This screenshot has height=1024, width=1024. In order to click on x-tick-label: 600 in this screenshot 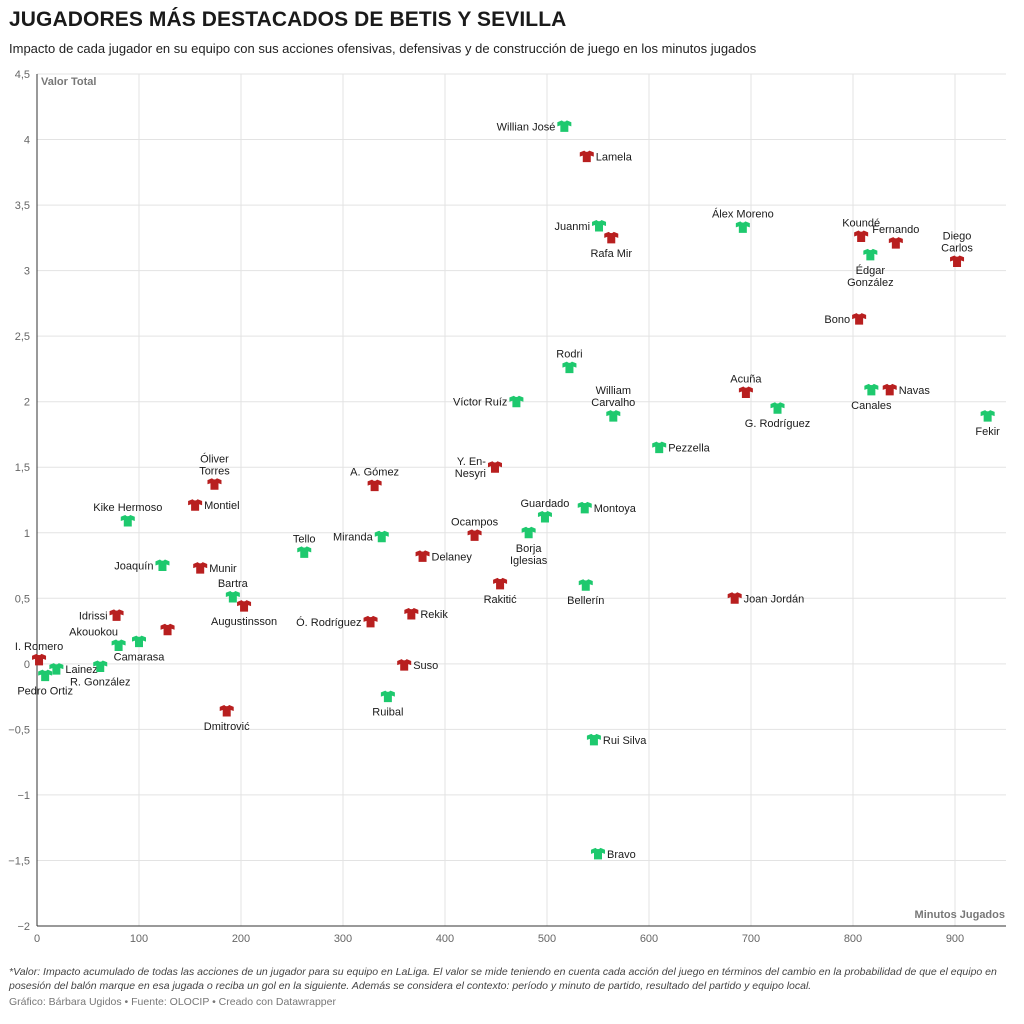, I will do `click(649, 939)`.